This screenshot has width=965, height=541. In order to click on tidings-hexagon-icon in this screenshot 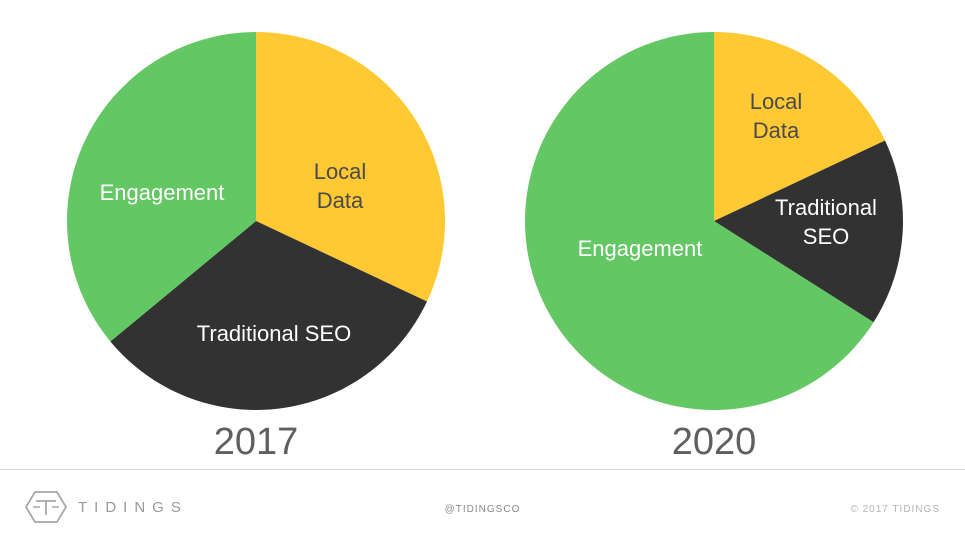, I will do `click(46, 507)`.